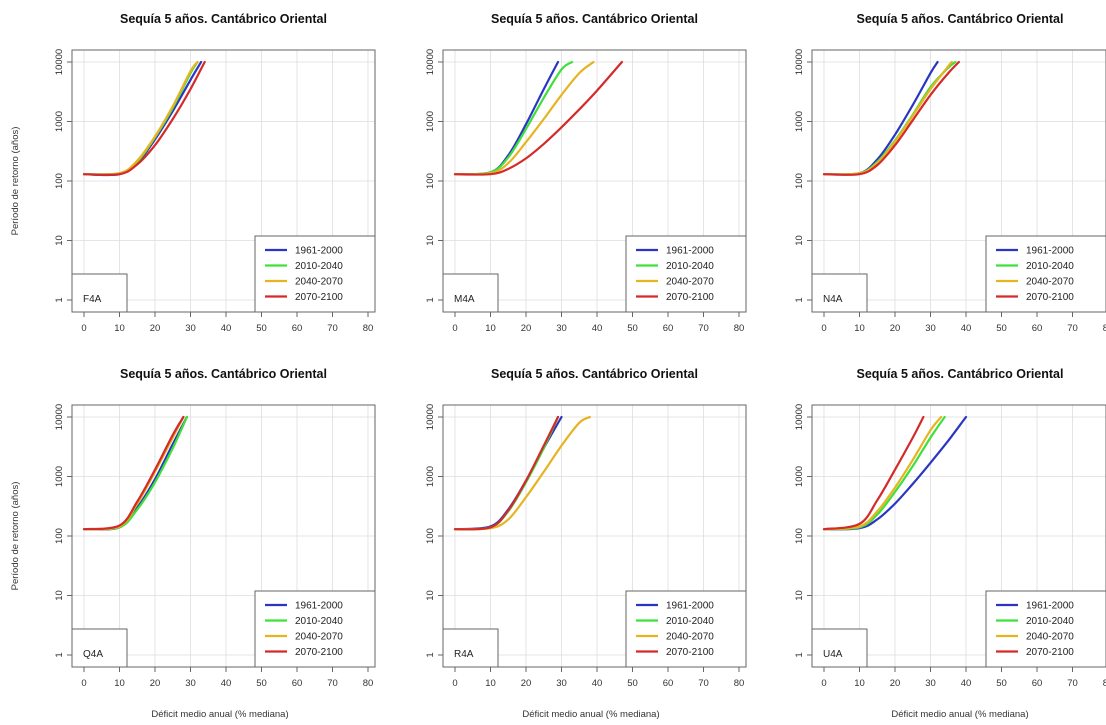 This screenshot has width=1106, height=725. What do you see at coordinates (470, 648) in the screenshot?
I see `panel-tag: R4A` at bounding box center [470, 648].